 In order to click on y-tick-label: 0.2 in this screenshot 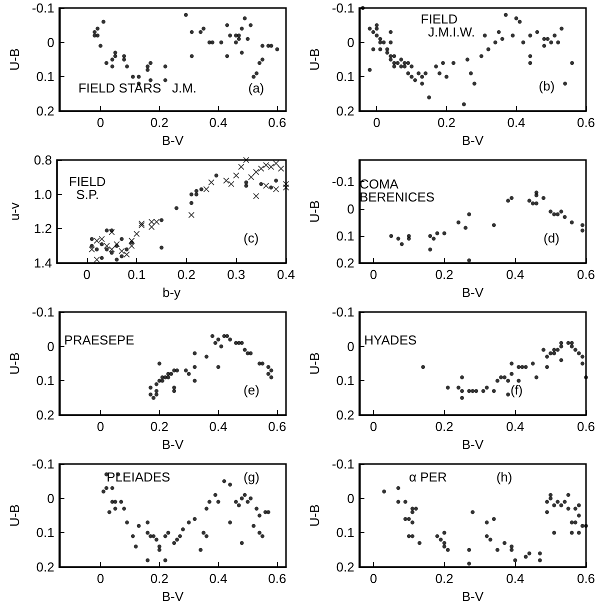, I will do `click(45, 567)`.